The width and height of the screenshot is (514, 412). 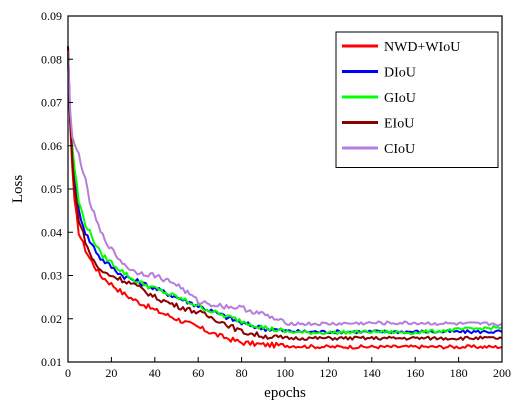 What do you see at coordinates (51, 189) in the screenshot?
I see `y-tick-label: 0.05` at bounding box center [51, 189].